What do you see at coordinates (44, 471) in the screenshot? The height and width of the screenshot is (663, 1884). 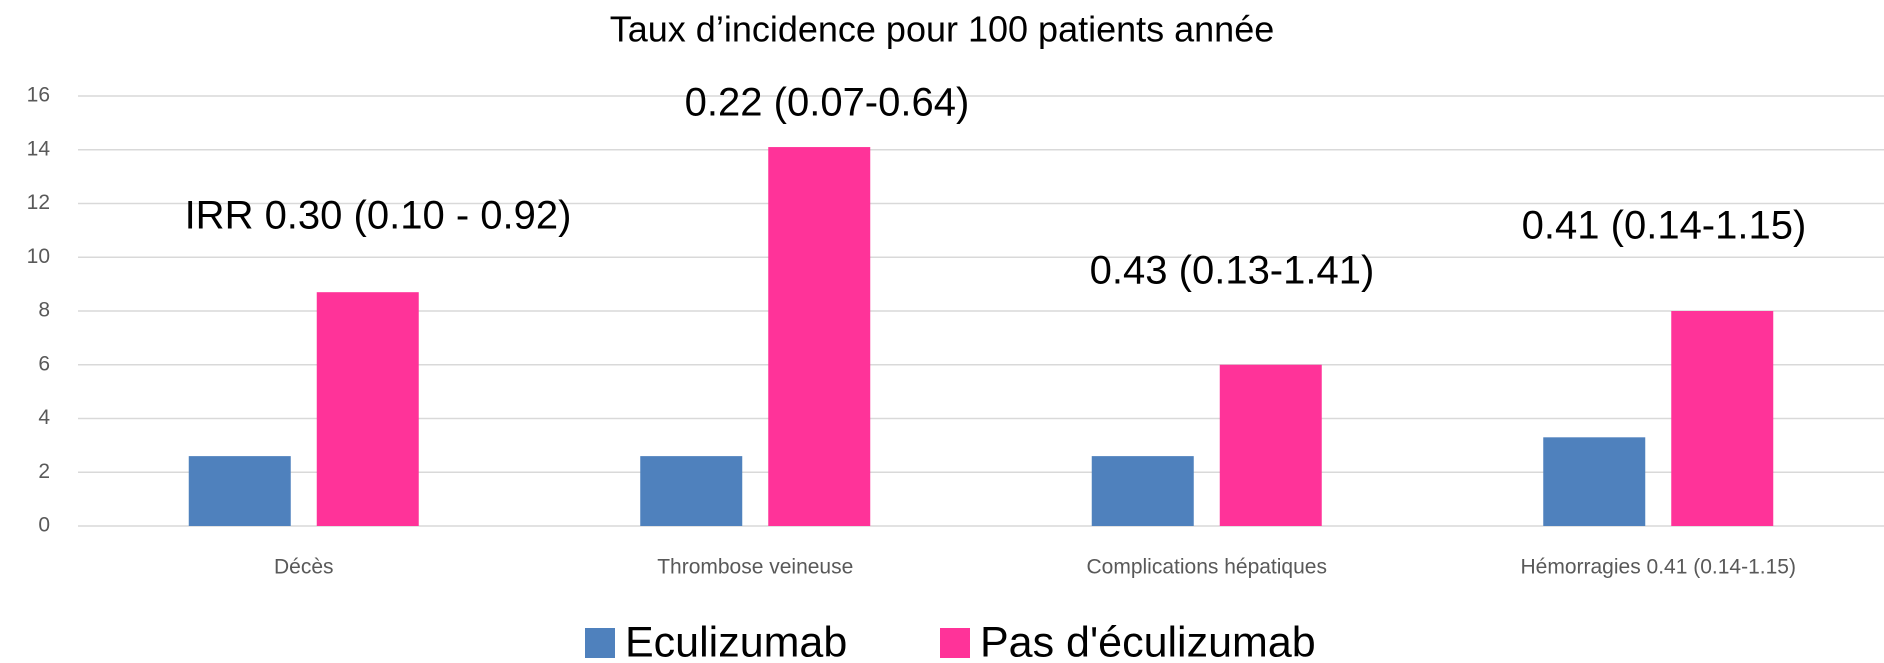 I see `y-tick-label: 2` at bounding box center [44, 471].